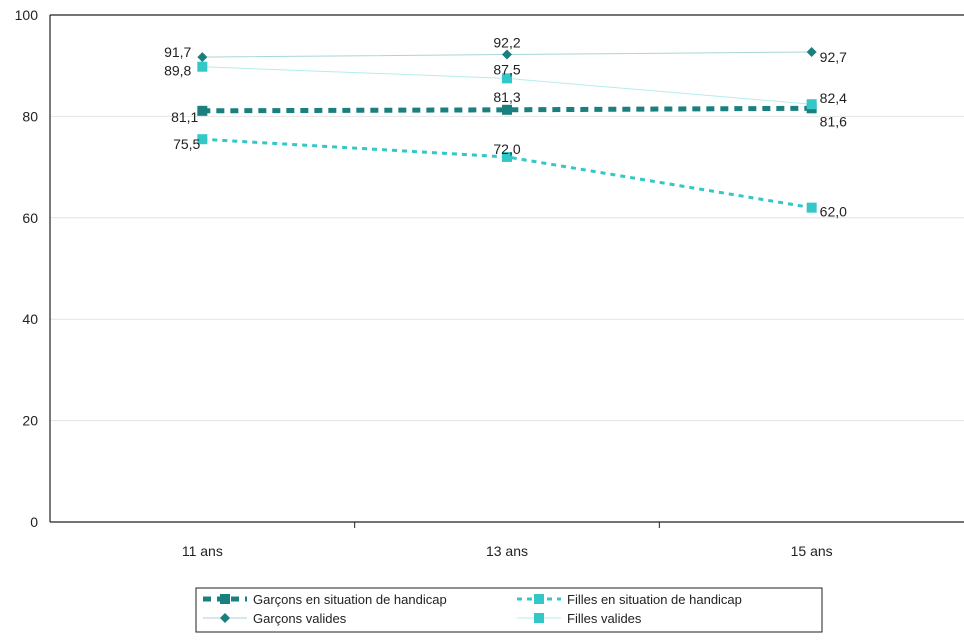  I want to click on data-label: 89,8, so click(177, 71).